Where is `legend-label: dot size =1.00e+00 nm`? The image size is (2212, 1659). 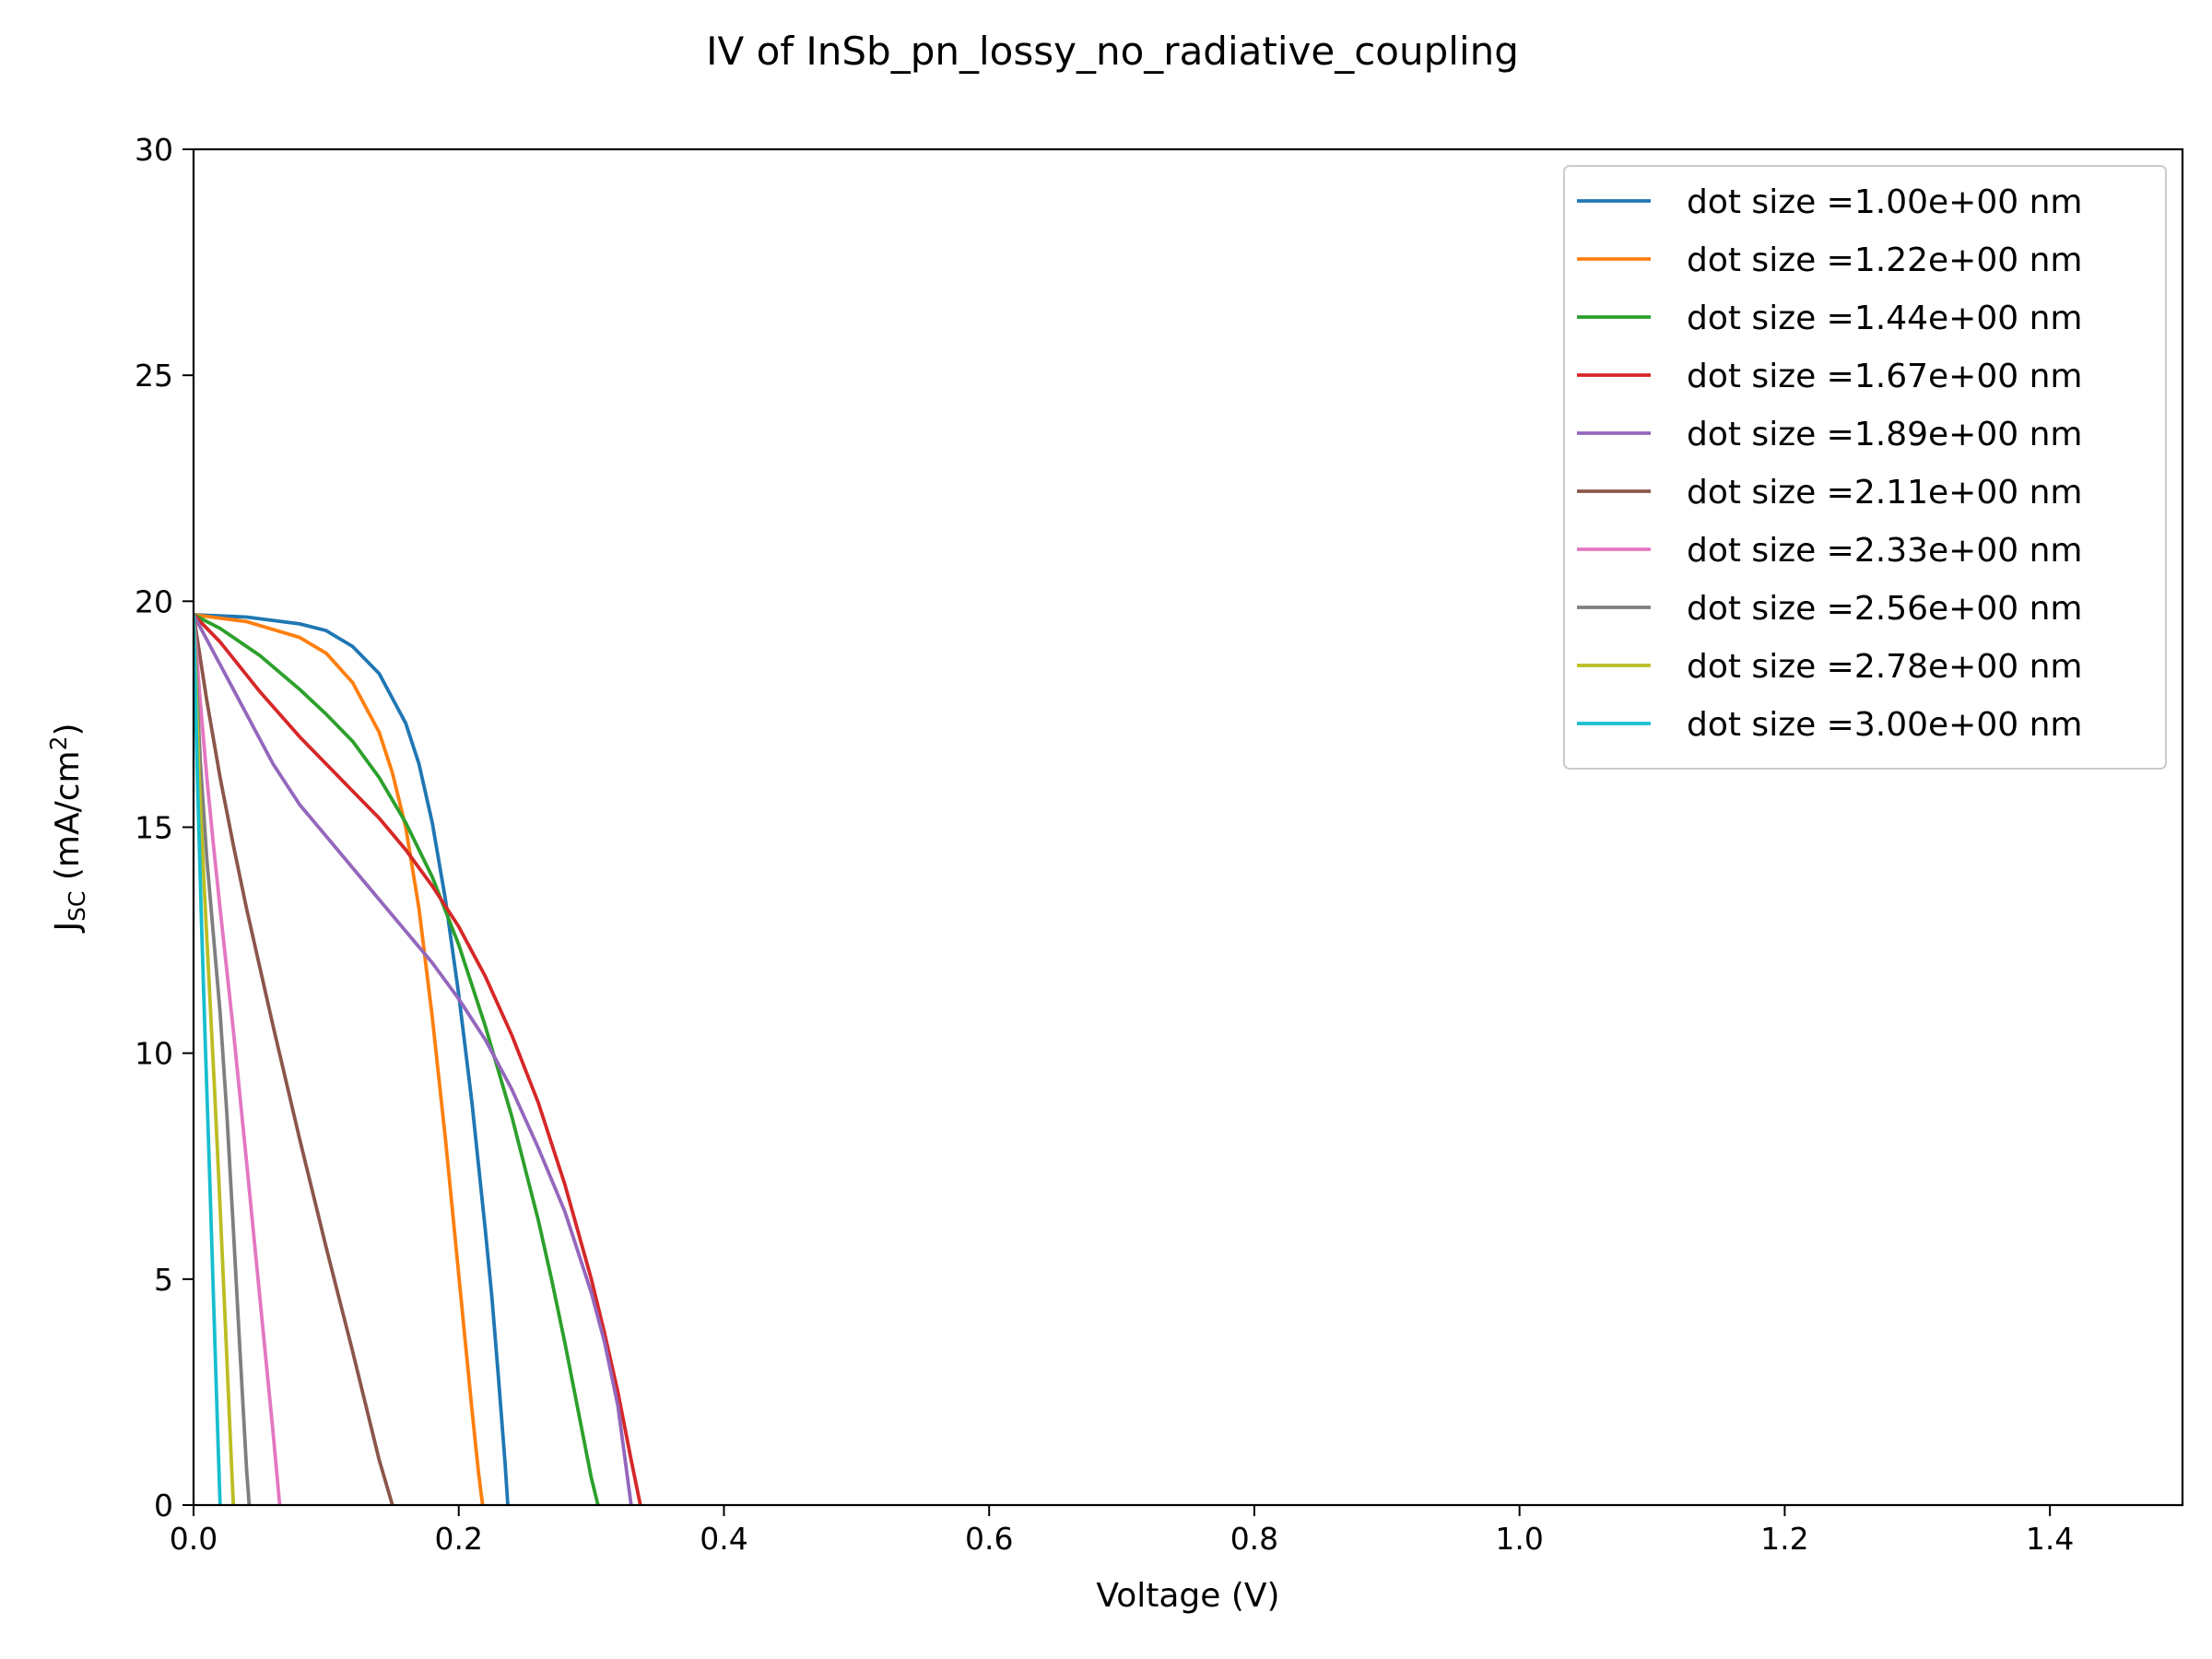 legend-label: dot size =1.00e+00 nm is located at coordinates (1884, 202).